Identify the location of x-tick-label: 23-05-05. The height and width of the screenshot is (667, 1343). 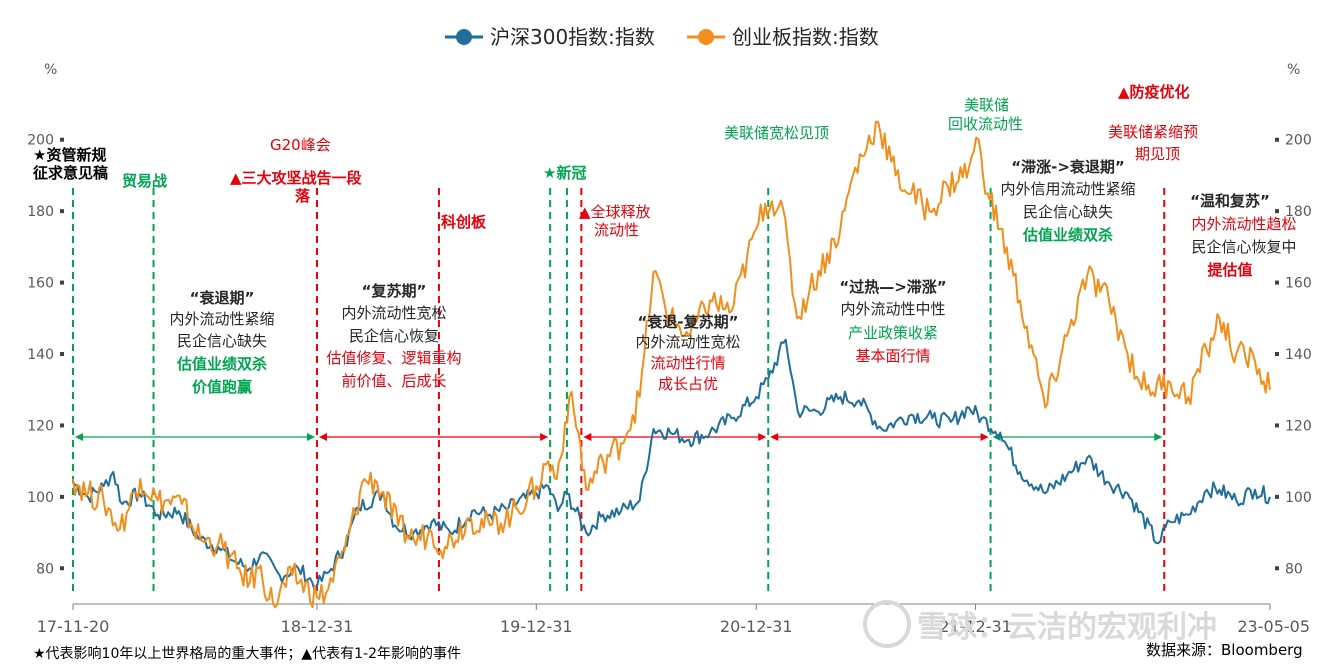
(1273, 626).